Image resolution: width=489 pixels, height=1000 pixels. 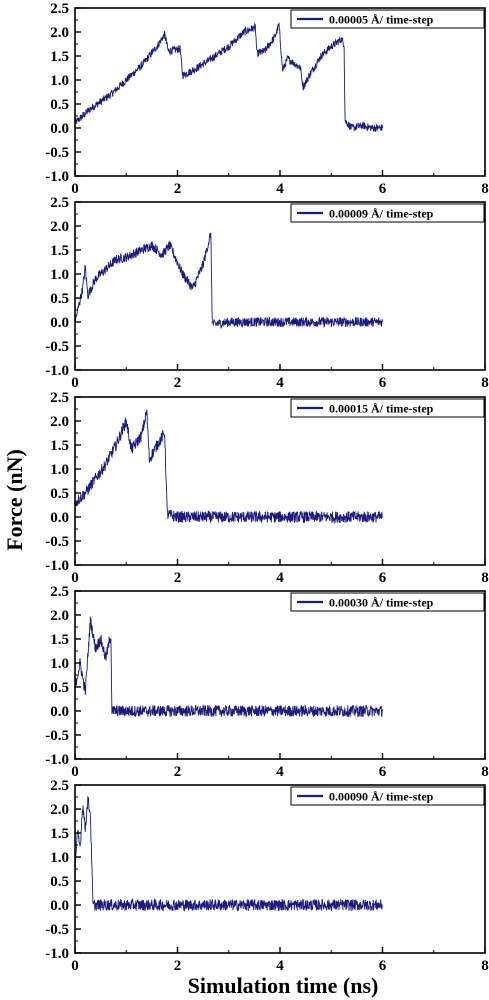 I want to click on x-axis-title: Simulation time (ns), so click(x=283, y=985).